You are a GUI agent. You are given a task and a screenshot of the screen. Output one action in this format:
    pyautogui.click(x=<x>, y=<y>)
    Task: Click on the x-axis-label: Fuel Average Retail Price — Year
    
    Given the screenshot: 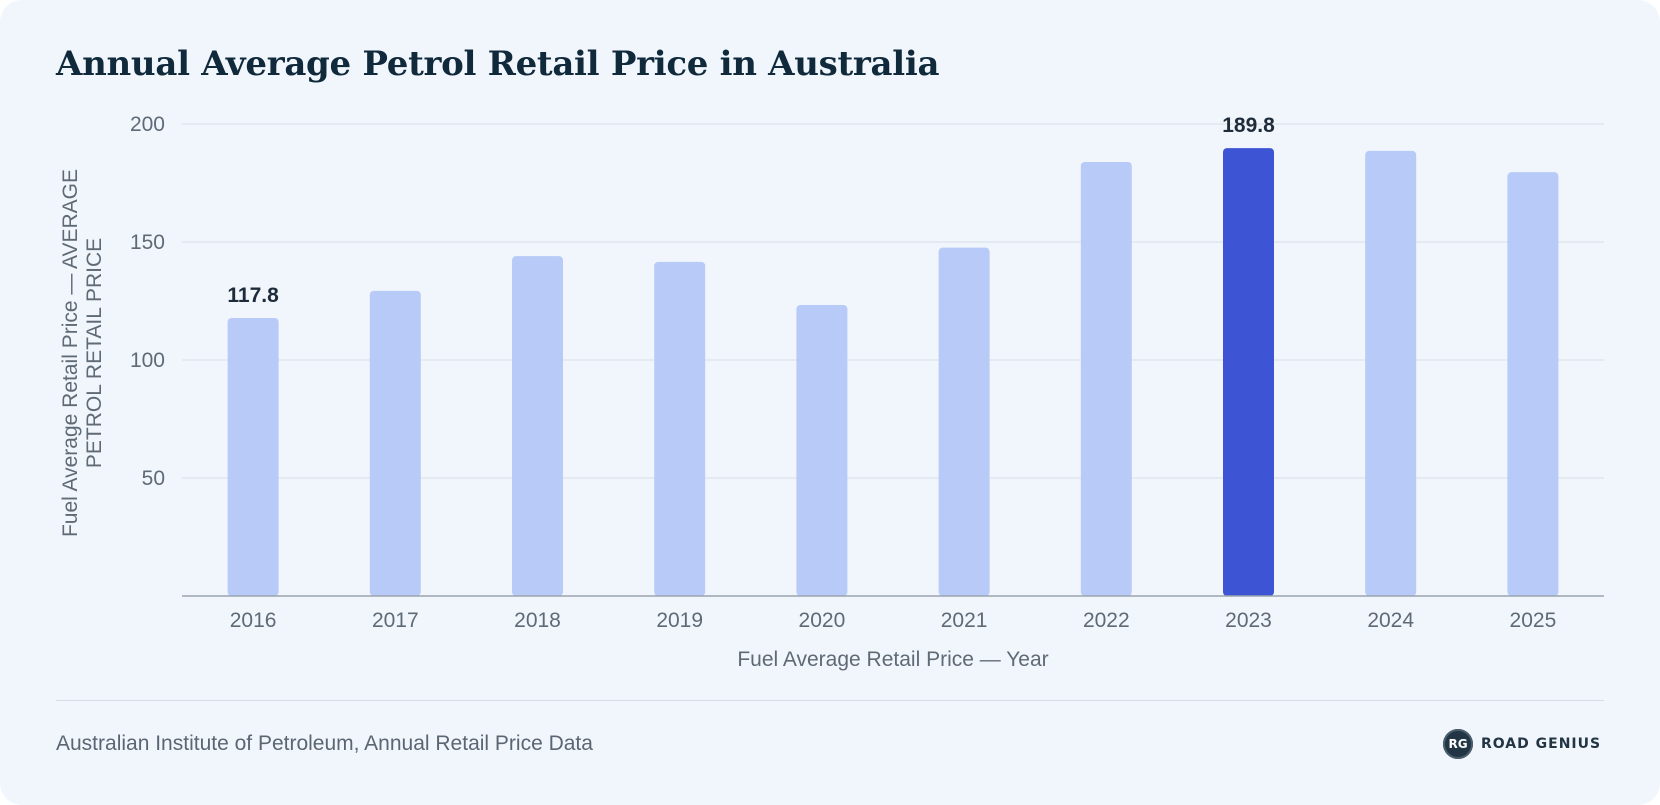 What is the action you would take?
    pyautogui.click(x=892, y=659)
    